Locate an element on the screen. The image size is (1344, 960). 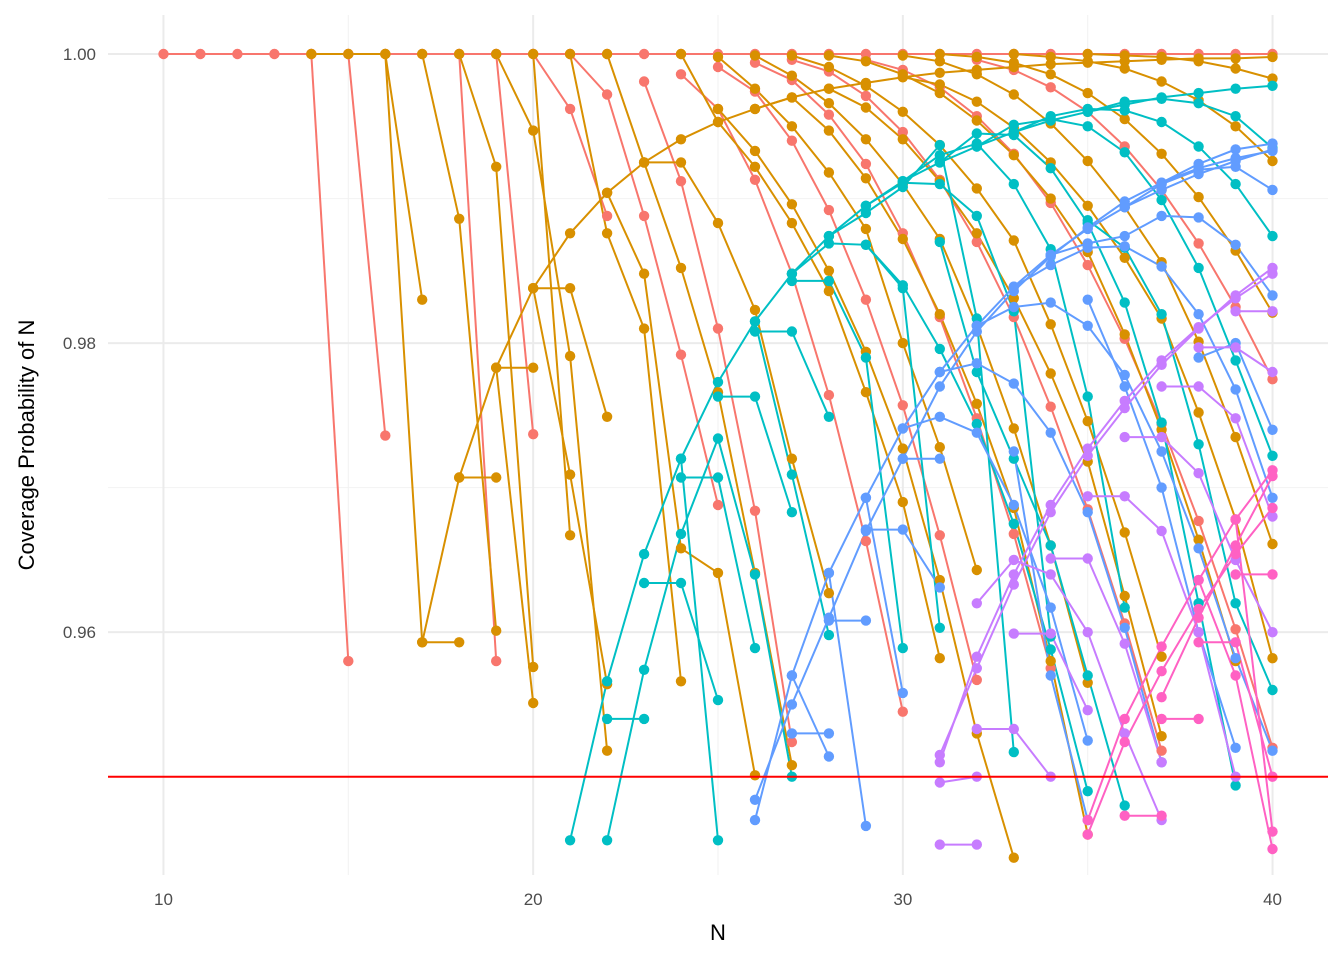
x-tick-label: 40 is located at coordinates (1272, 899).